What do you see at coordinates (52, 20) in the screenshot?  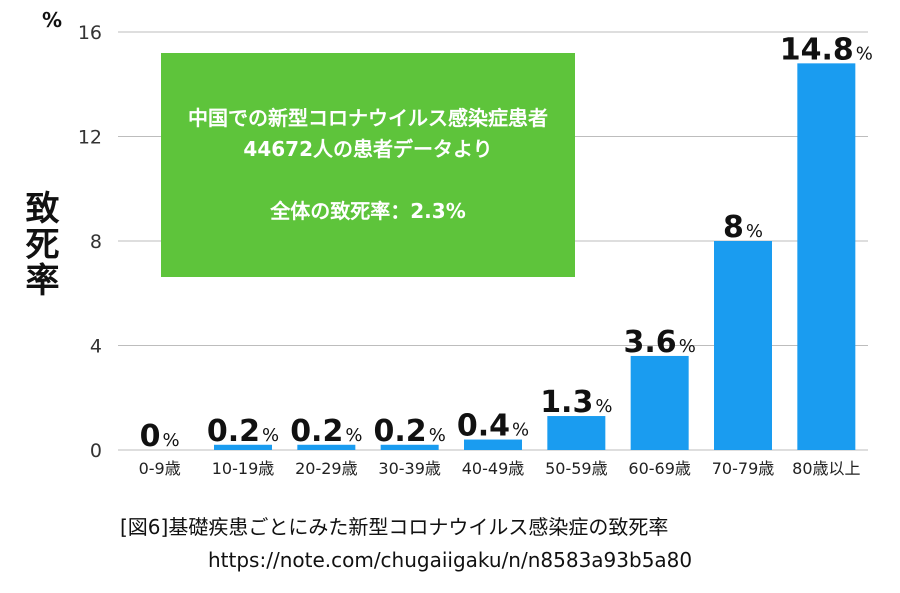 I see `y-axis-unit: %` at bounding box center [52, 20].